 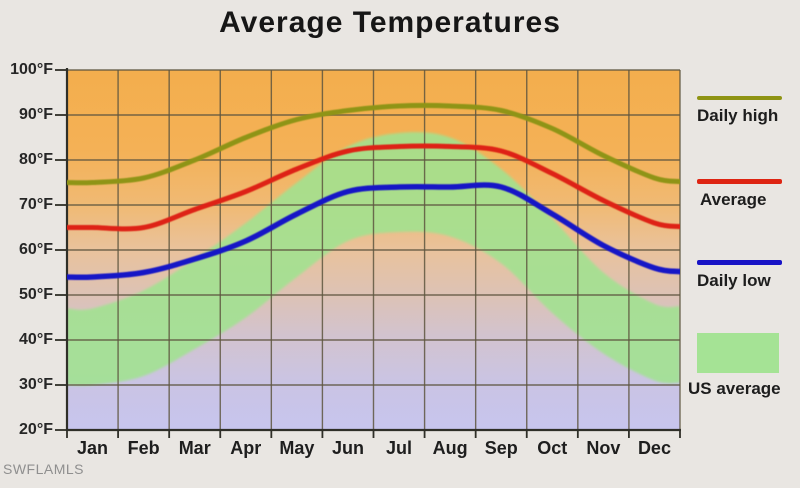 I want to click on daily-low-line-swatch, so click(x=739, y=262).